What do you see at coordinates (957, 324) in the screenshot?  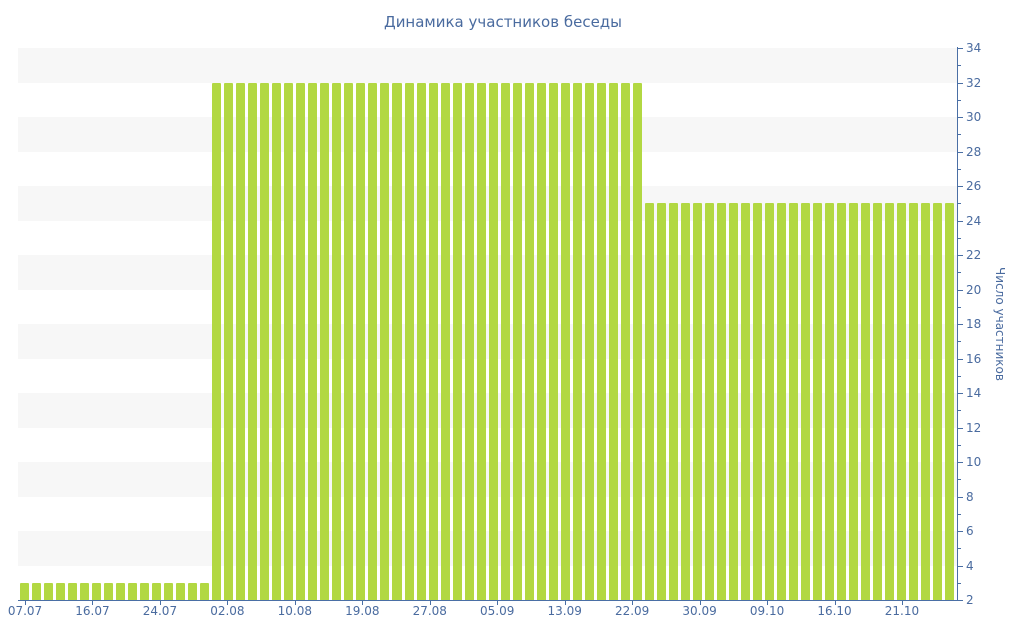 I see `y-axis-line` at bounding box center [957, 324].